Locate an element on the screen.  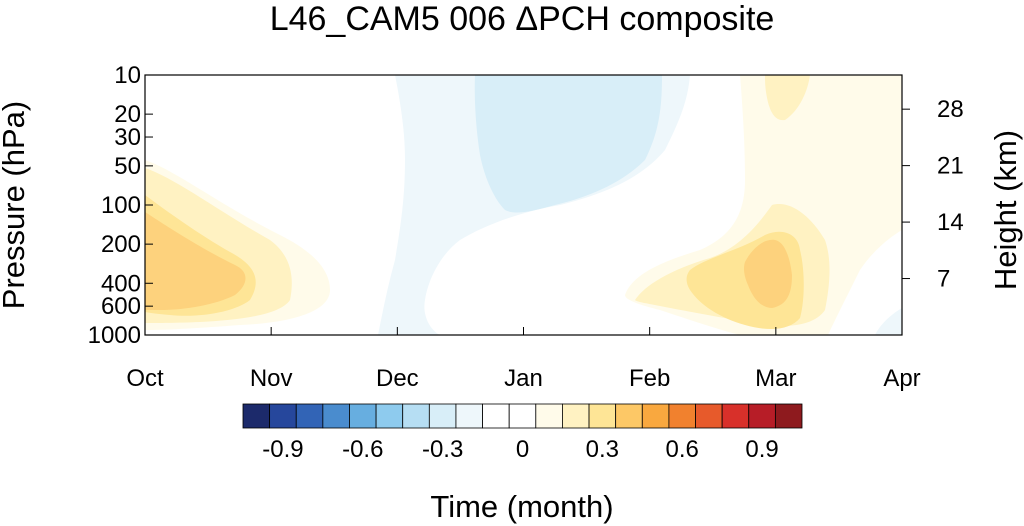
y-tick-label: 20 is located at coordinates (127, 114).